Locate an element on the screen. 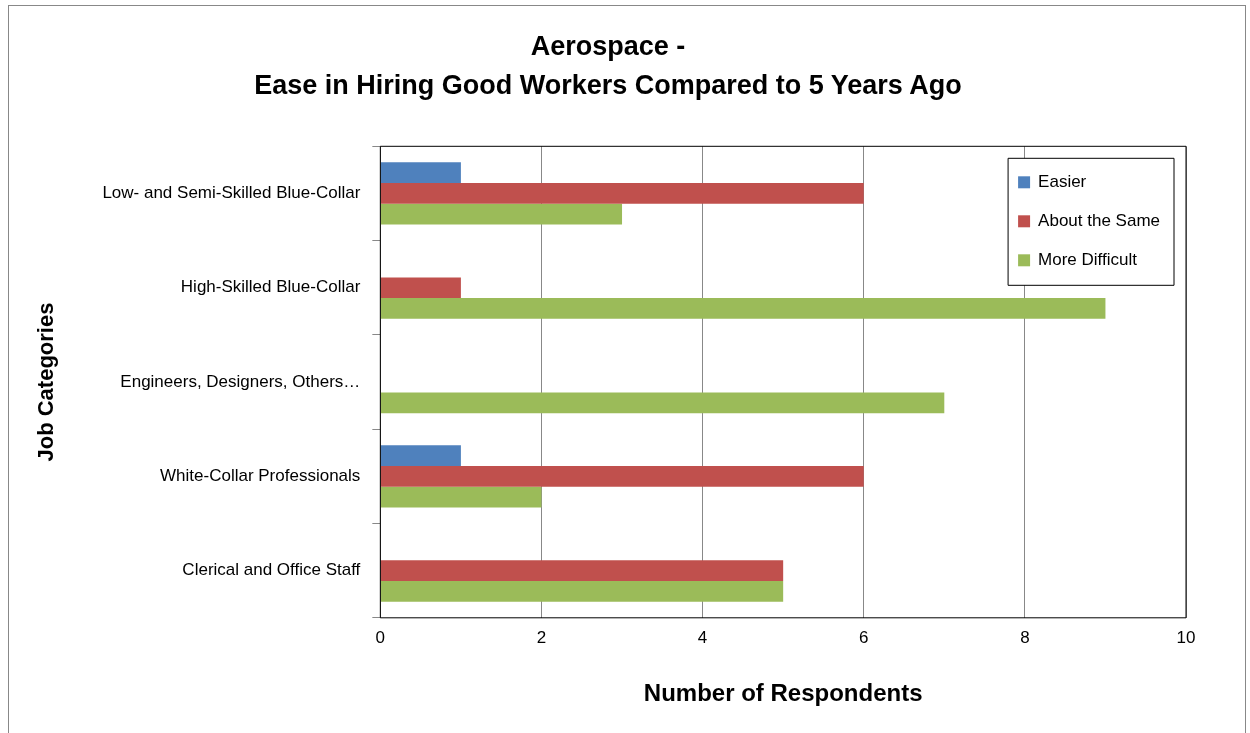 This screenshot has height=733, width=1250. y-tick-label: Low- and Semi-Skilled Blue-Collar is located at coordinates (231, 193).